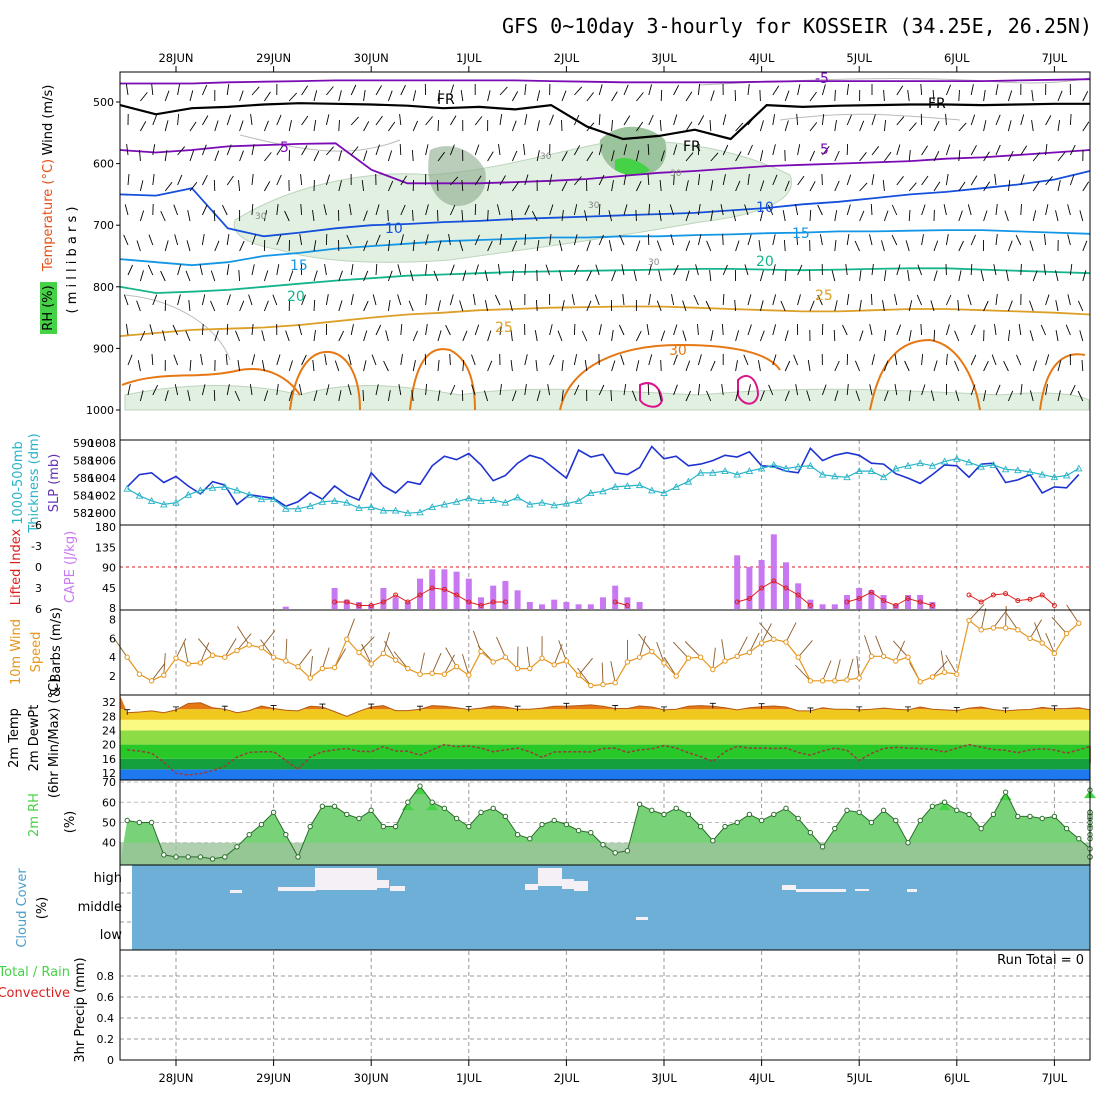 This screenshot has width=1100, height=1100. What do you see at coordinates (603, 476) in the screenshot?
I see `slp-line` at bounding box center [603, 476].